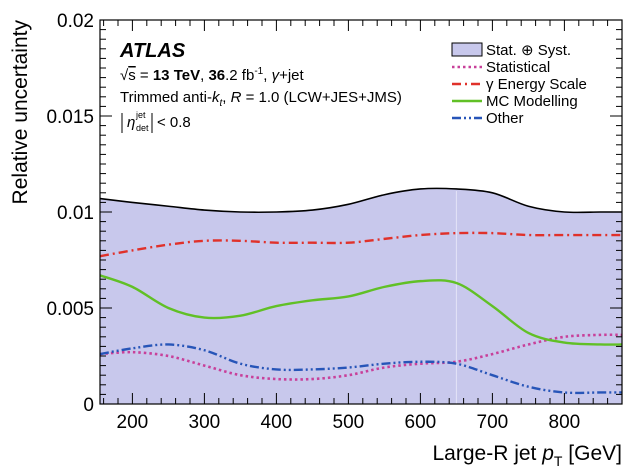 Image resolution: width=627 pixels, height=473 pixels. I want to click on x-tick-label: 500, so click(349, 422).